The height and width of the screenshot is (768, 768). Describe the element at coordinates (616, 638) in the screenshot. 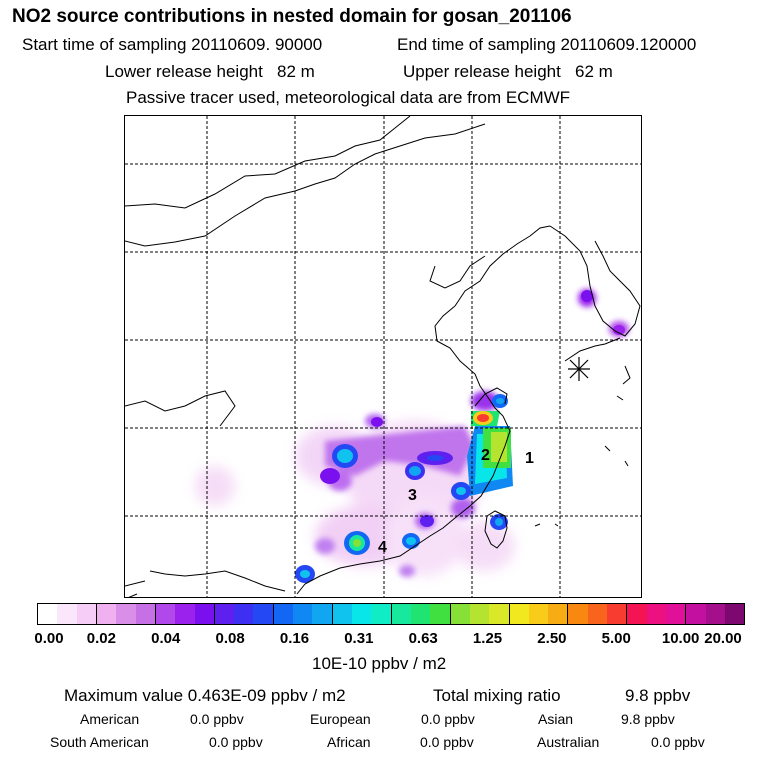

I see `colorbar-tick-label: 5.00` at that location.